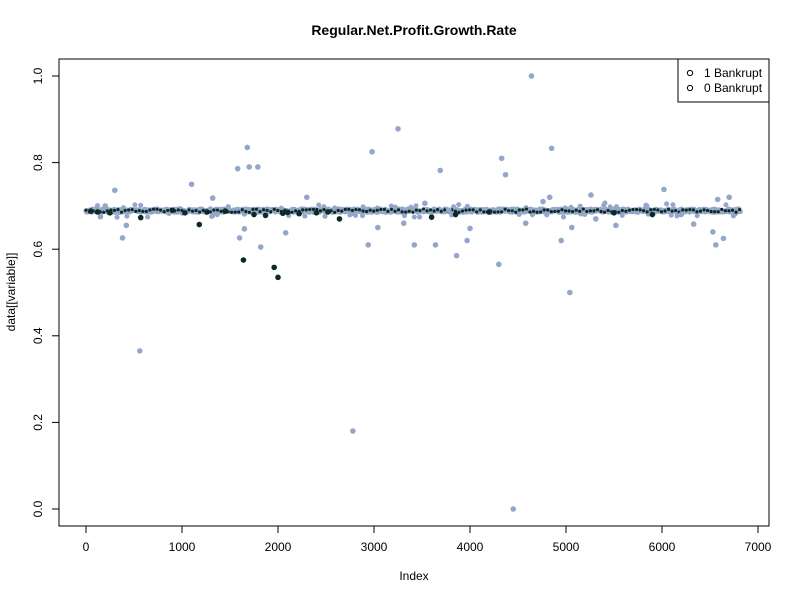  Describe the element at coordinates (566, 547) in the screenshot. I see `x-tick-label: 5000` at that location.